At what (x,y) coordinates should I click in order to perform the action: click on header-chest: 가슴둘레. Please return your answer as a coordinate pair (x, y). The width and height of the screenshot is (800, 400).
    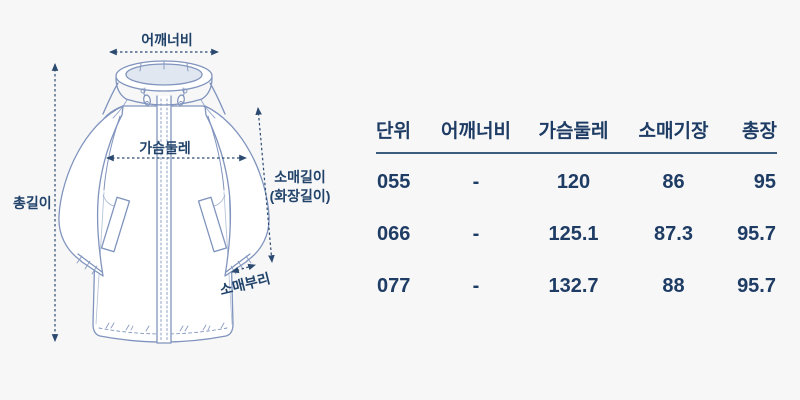
    Looking at the image, I should click on (573, 135).